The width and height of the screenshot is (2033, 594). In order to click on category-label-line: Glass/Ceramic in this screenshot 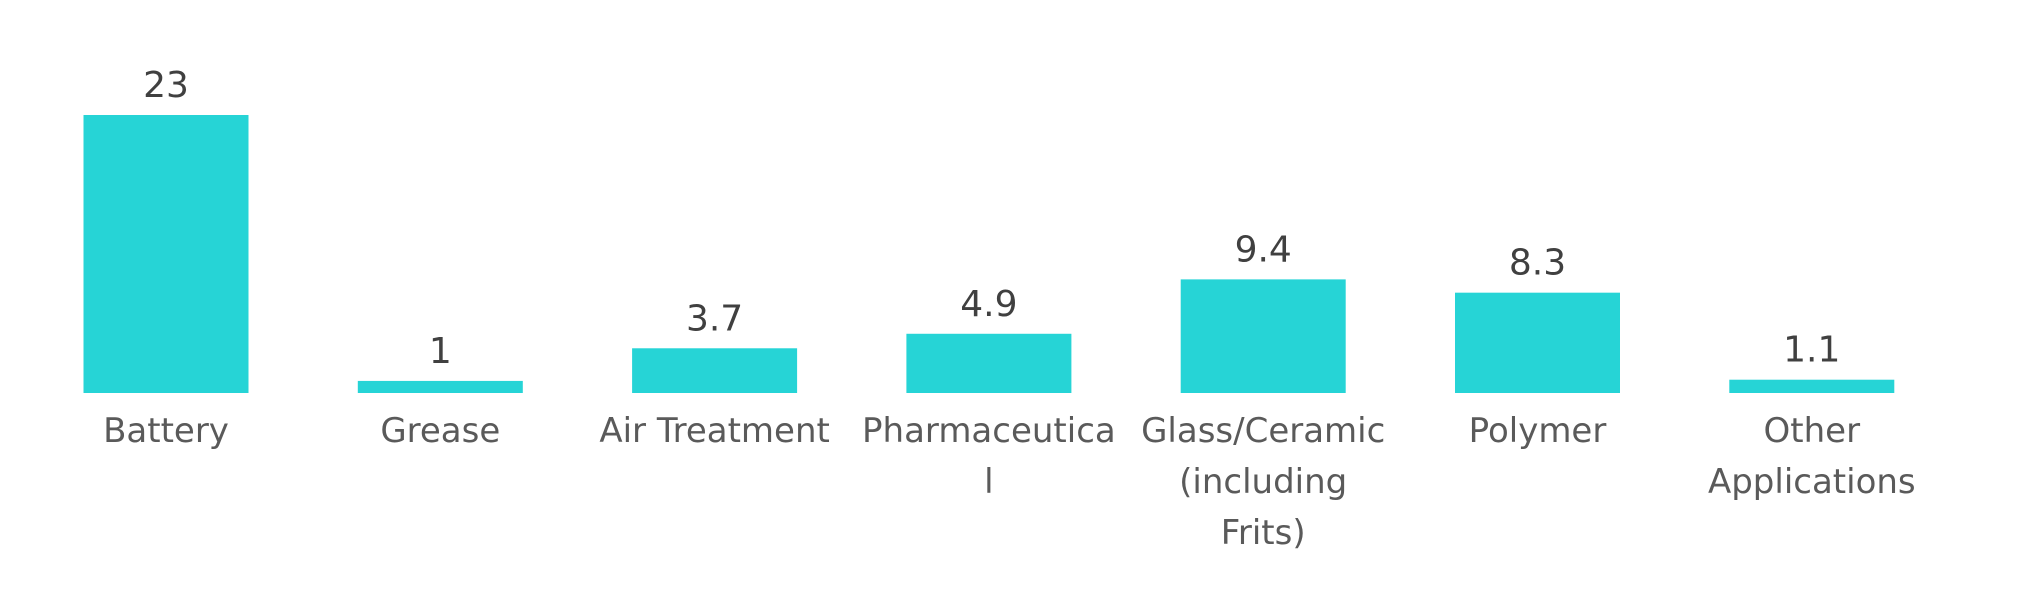, I will do `click(1263, 431)`.